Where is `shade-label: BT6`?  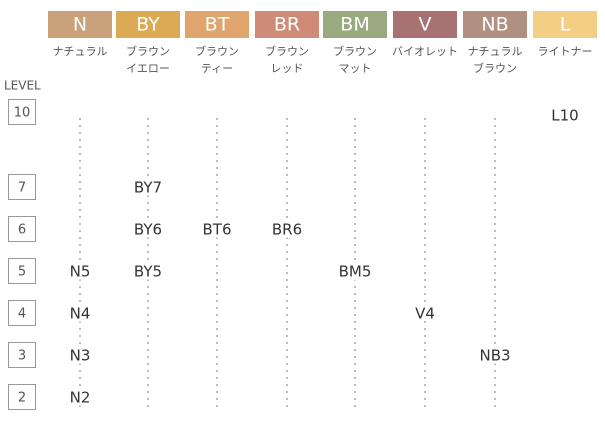 shade-label: BT6 is located at coordinates (217, 230).